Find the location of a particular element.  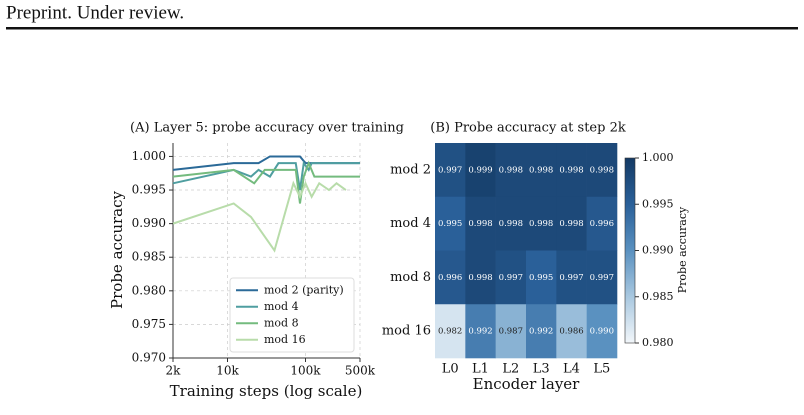

row-label: mod 16 is located at coordinates (406, 331).